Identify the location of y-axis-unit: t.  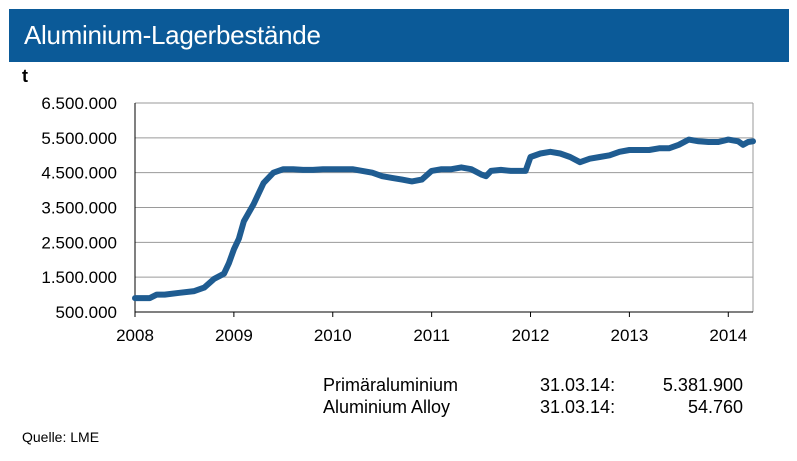
(25, 76).